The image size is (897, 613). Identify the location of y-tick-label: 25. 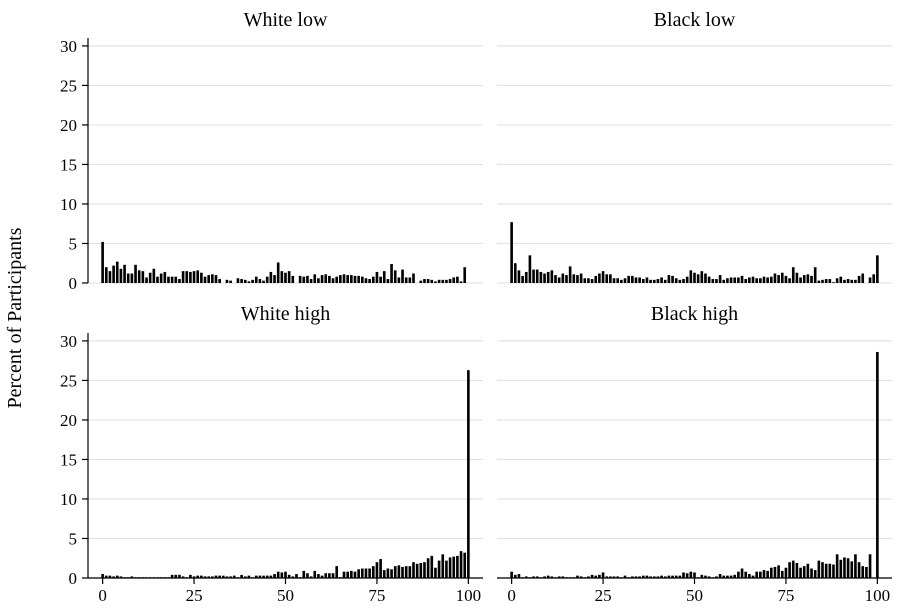
(68, 85).